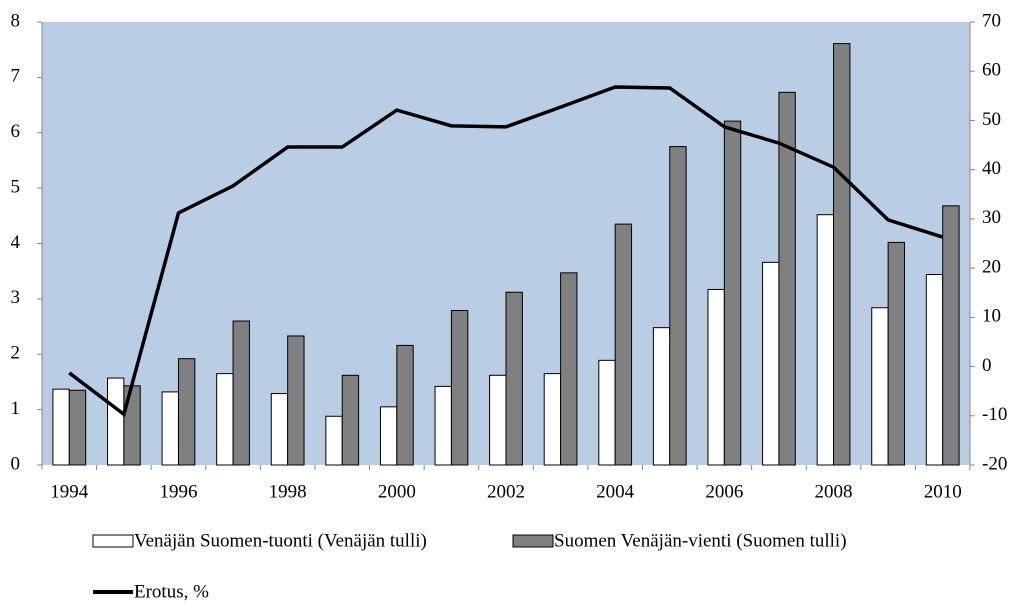 The width and height of the screenshot is (1027, 615). What do you see at coordinates (16, 242) in the screenshot?
I see `y-tick-label: 4` at bounding box center [16, 242].